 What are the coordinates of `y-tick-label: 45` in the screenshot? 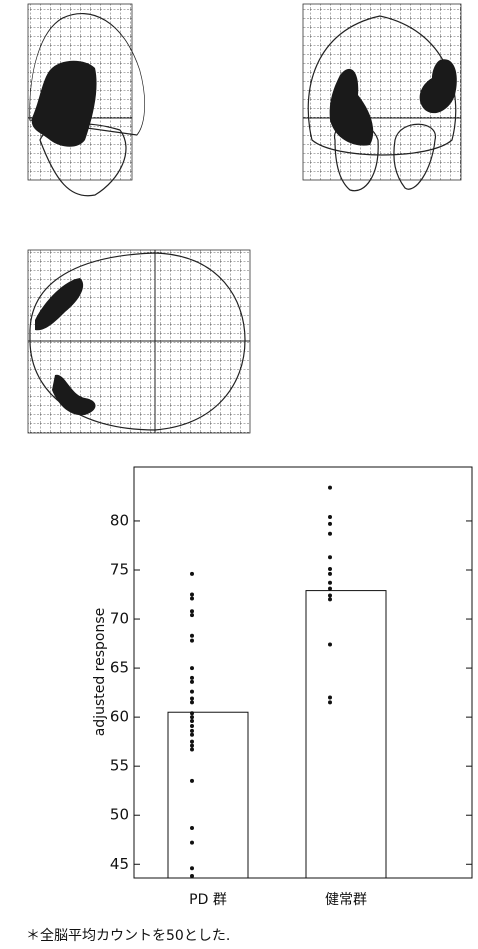 It's located at (119, 864).